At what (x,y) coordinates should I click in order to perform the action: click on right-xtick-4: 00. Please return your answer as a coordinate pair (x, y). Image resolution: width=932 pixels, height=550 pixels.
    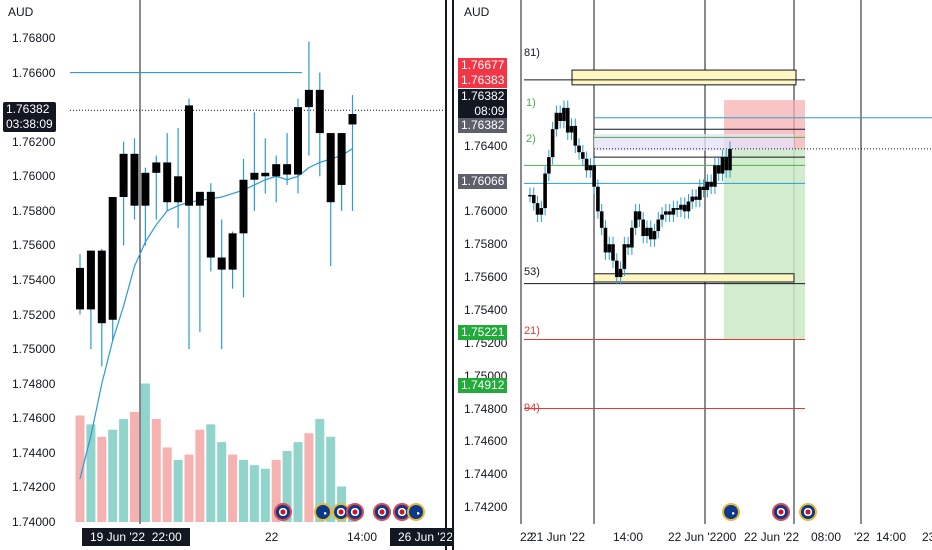
    Looking at the image, I should click on (730, 537).